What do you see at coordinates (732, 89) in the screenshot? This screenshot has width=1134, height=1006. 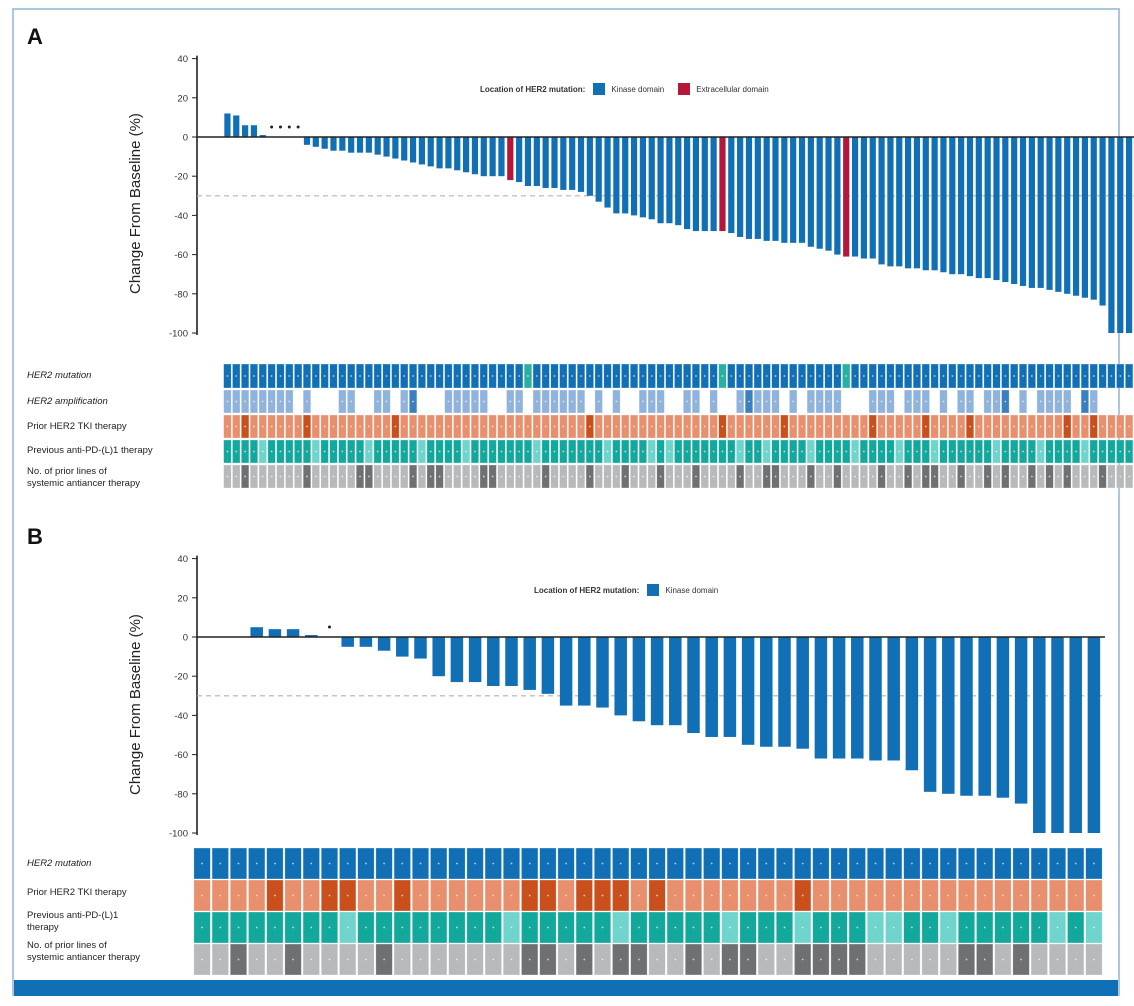 I see `legend-label-extracellular: Extracellular domain` at bounding box center [732, 89].